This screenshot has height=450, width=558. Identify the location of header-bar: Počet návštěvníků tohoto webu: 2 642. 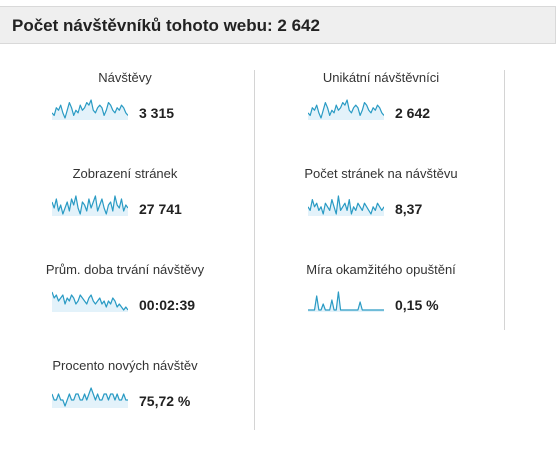
(278, 25).